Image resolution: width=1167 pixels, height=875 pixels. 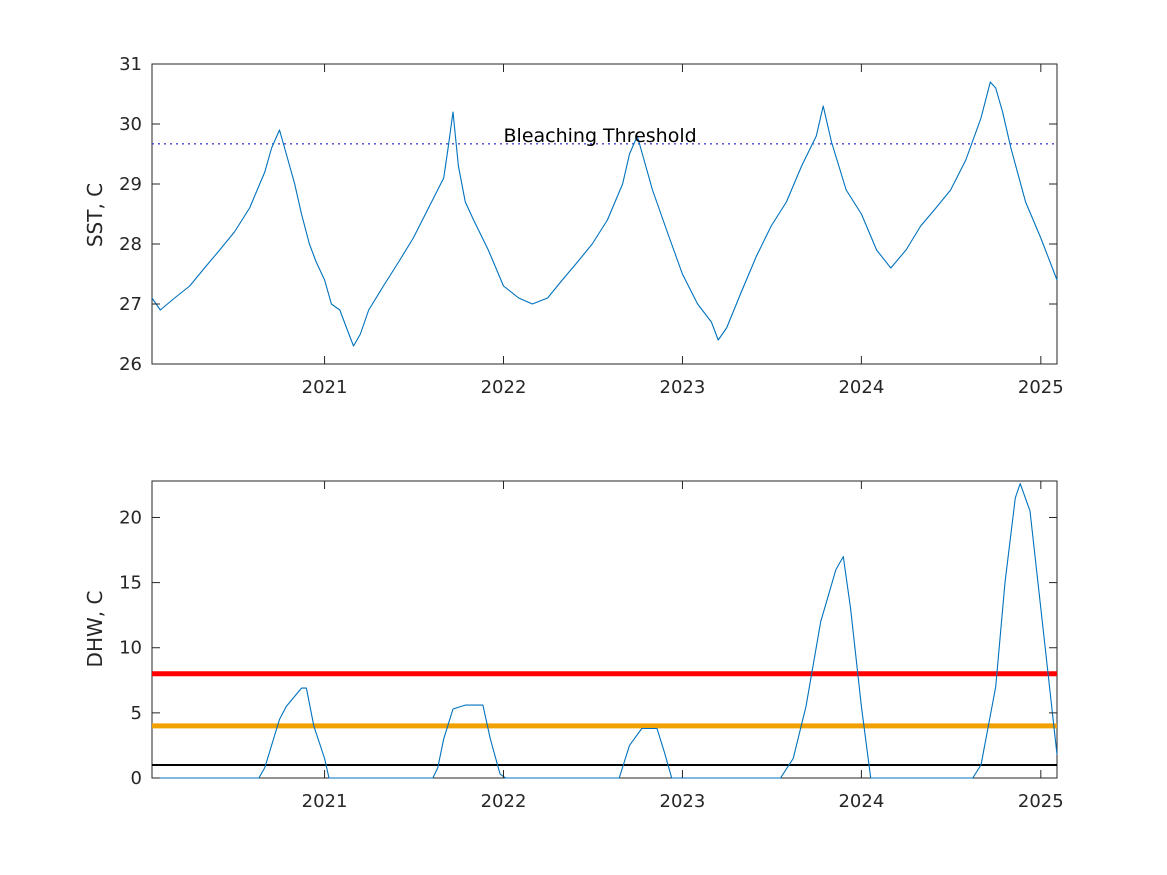 I want to click on dhw-y-tick-label: 5, so click(x=136, y=713).